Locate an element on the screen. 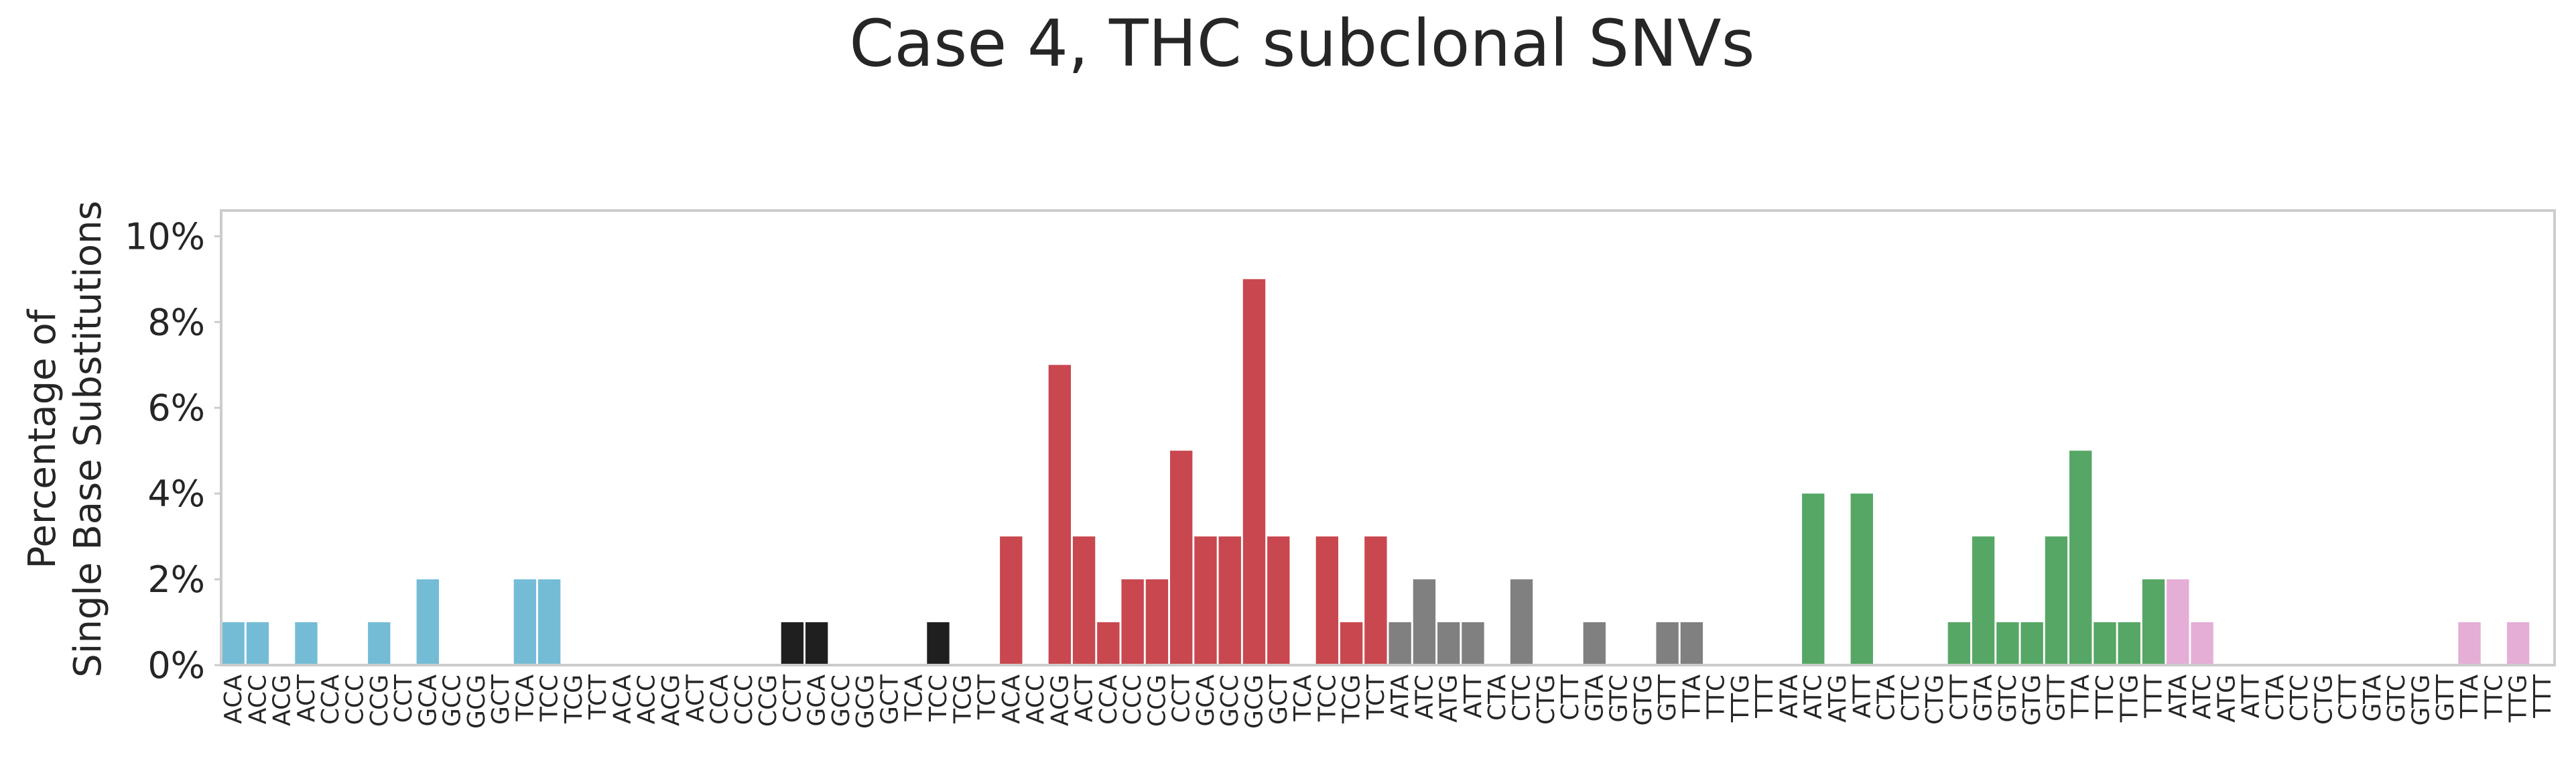 Image resolution: width=2576 pixels, height=763 pixels. x-tick-label: ACT is located at coordinates (1084, 698).